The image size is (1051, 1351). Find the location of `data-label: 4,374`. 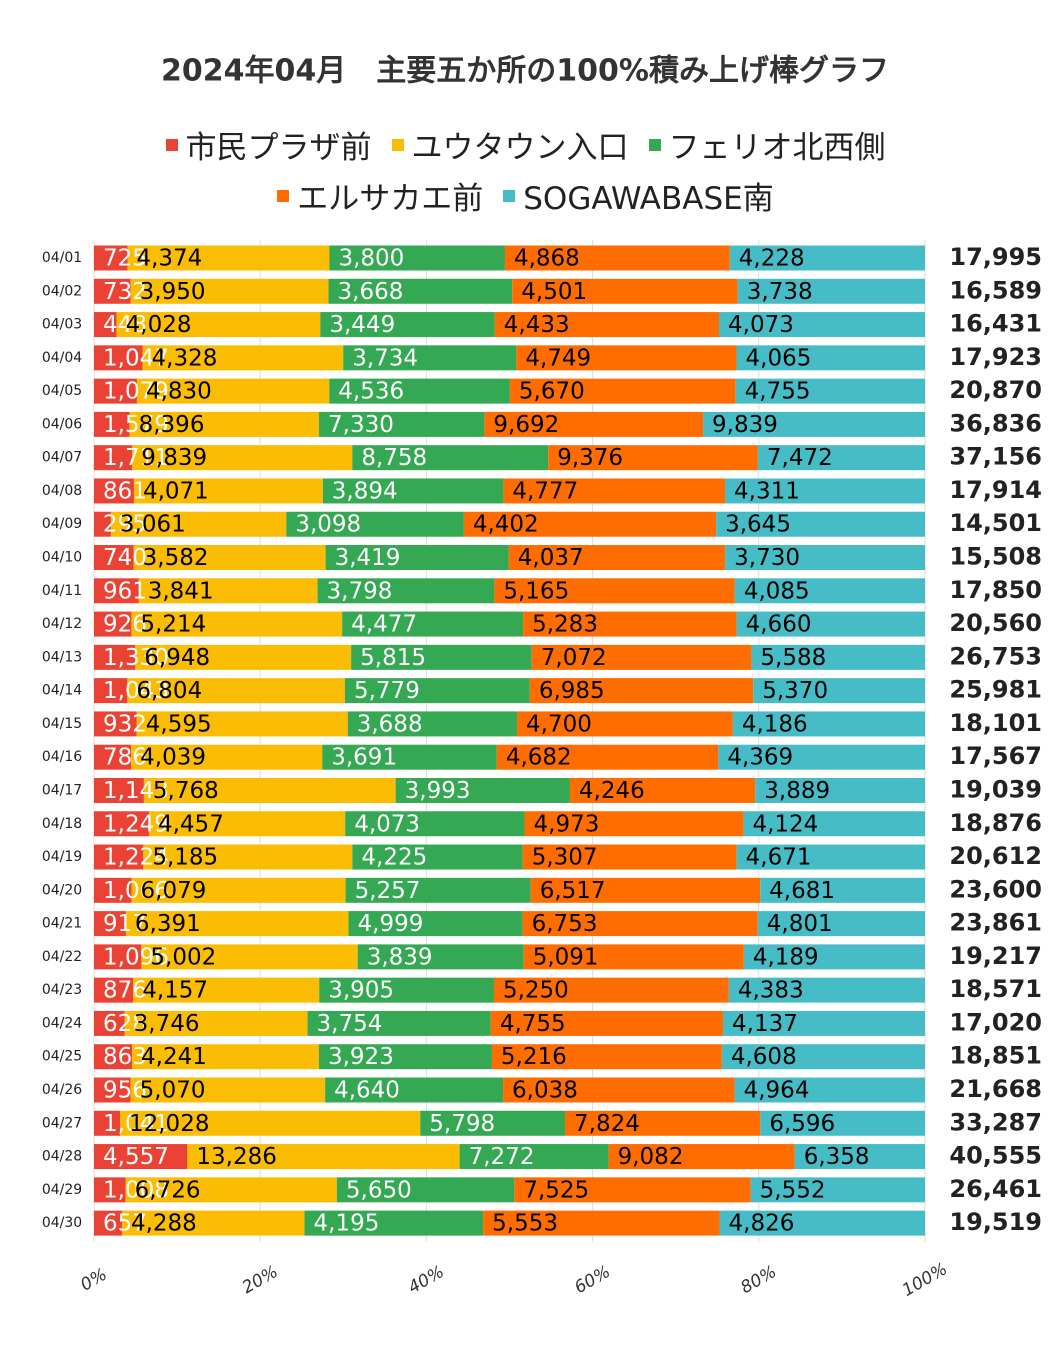

data-label: 4,374 is located at coordinates (169, 259).